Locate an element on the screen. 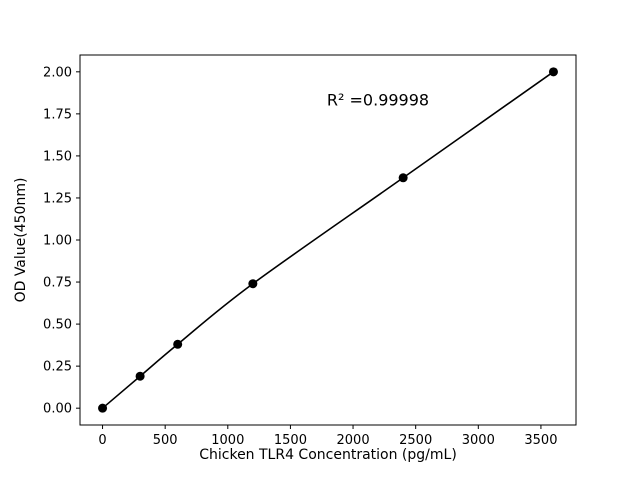 Image resolution: width=640 pixels, height=480 pixels. y-tick-label: 1.25 is located at coordinates (57, 198).